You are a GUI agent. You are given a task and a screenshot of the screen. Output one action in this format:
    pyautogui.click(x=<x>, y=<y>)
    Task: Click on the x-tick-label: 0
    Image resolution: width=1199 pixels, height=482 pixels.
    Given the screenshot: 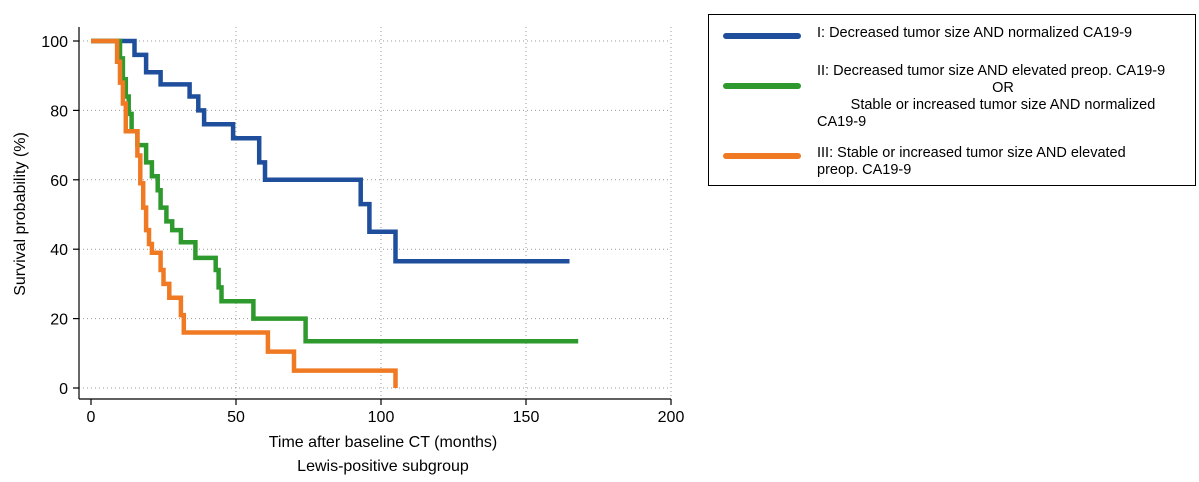 What is the action you would take?
    pyautogui.click(x=91, y=417)
    